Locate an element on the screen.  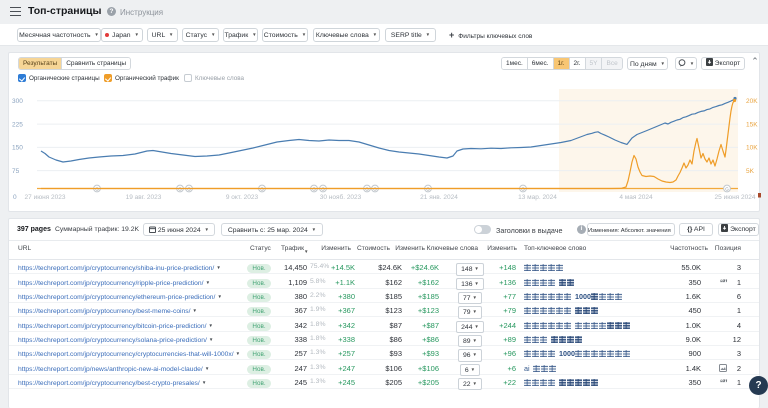
svg-text: 19 авг. 2023 is located at coordinates (144, 197).